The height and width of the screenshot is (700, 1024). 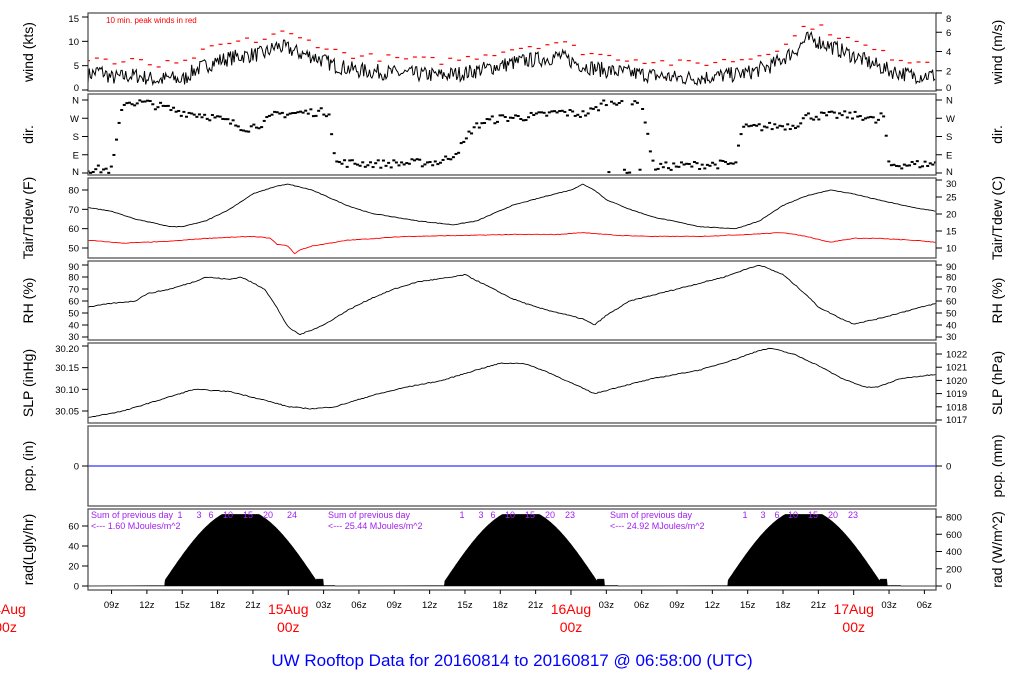 I want to click on right-tick-label: 1018, so click(x=956, y=407).